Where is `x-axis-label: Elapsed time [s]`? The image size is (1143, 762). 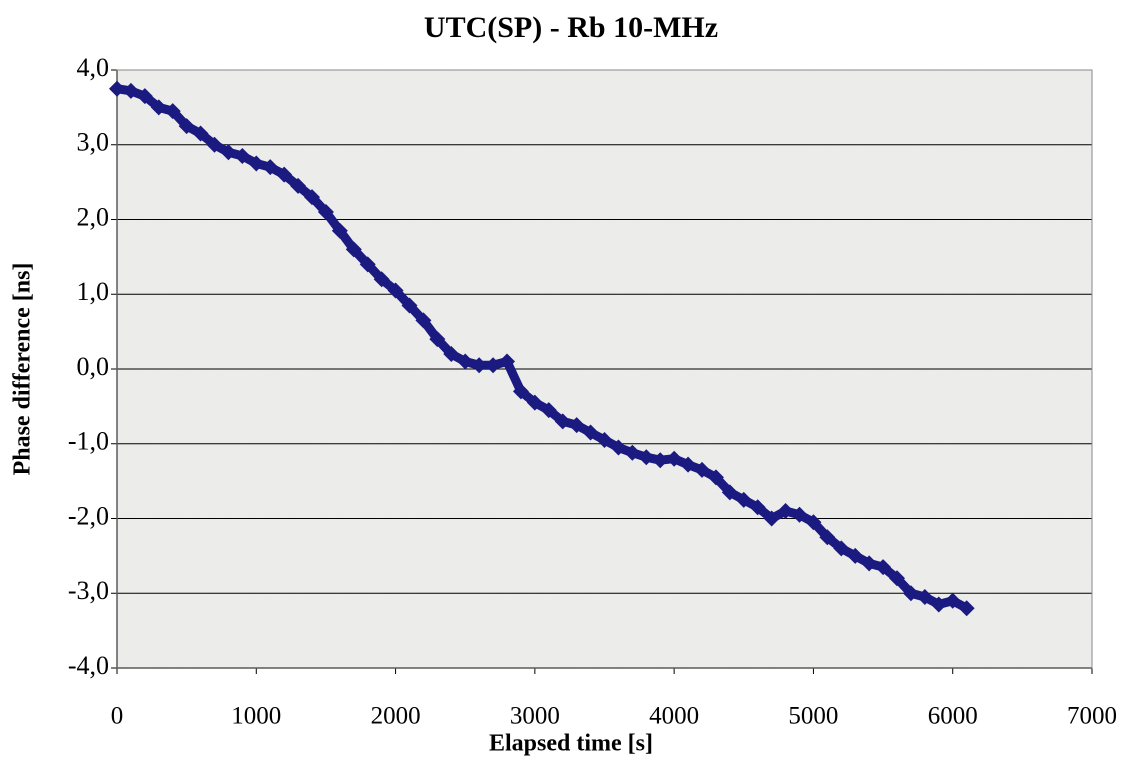
x-axis-label: Elapsed time [s] is located at coordinates (571, 744).